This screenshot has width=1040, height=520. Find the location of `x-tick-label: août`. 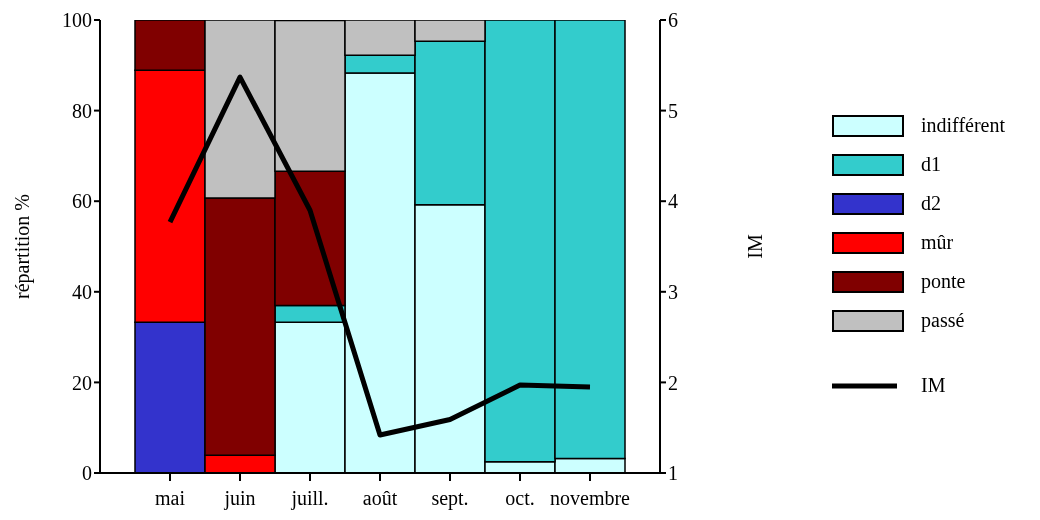

x-tick-label: août is located at coordinates (380, 498).